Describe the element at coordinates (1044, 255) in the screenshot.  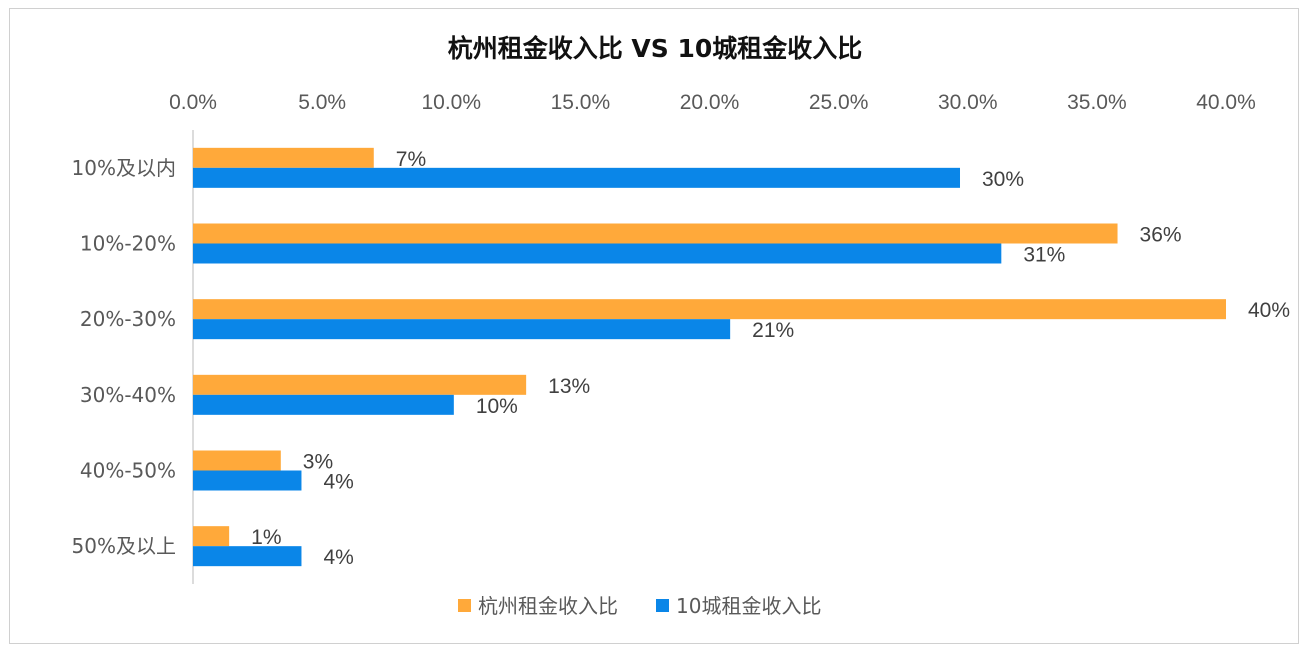
I see `data-label: 31%` at that location.